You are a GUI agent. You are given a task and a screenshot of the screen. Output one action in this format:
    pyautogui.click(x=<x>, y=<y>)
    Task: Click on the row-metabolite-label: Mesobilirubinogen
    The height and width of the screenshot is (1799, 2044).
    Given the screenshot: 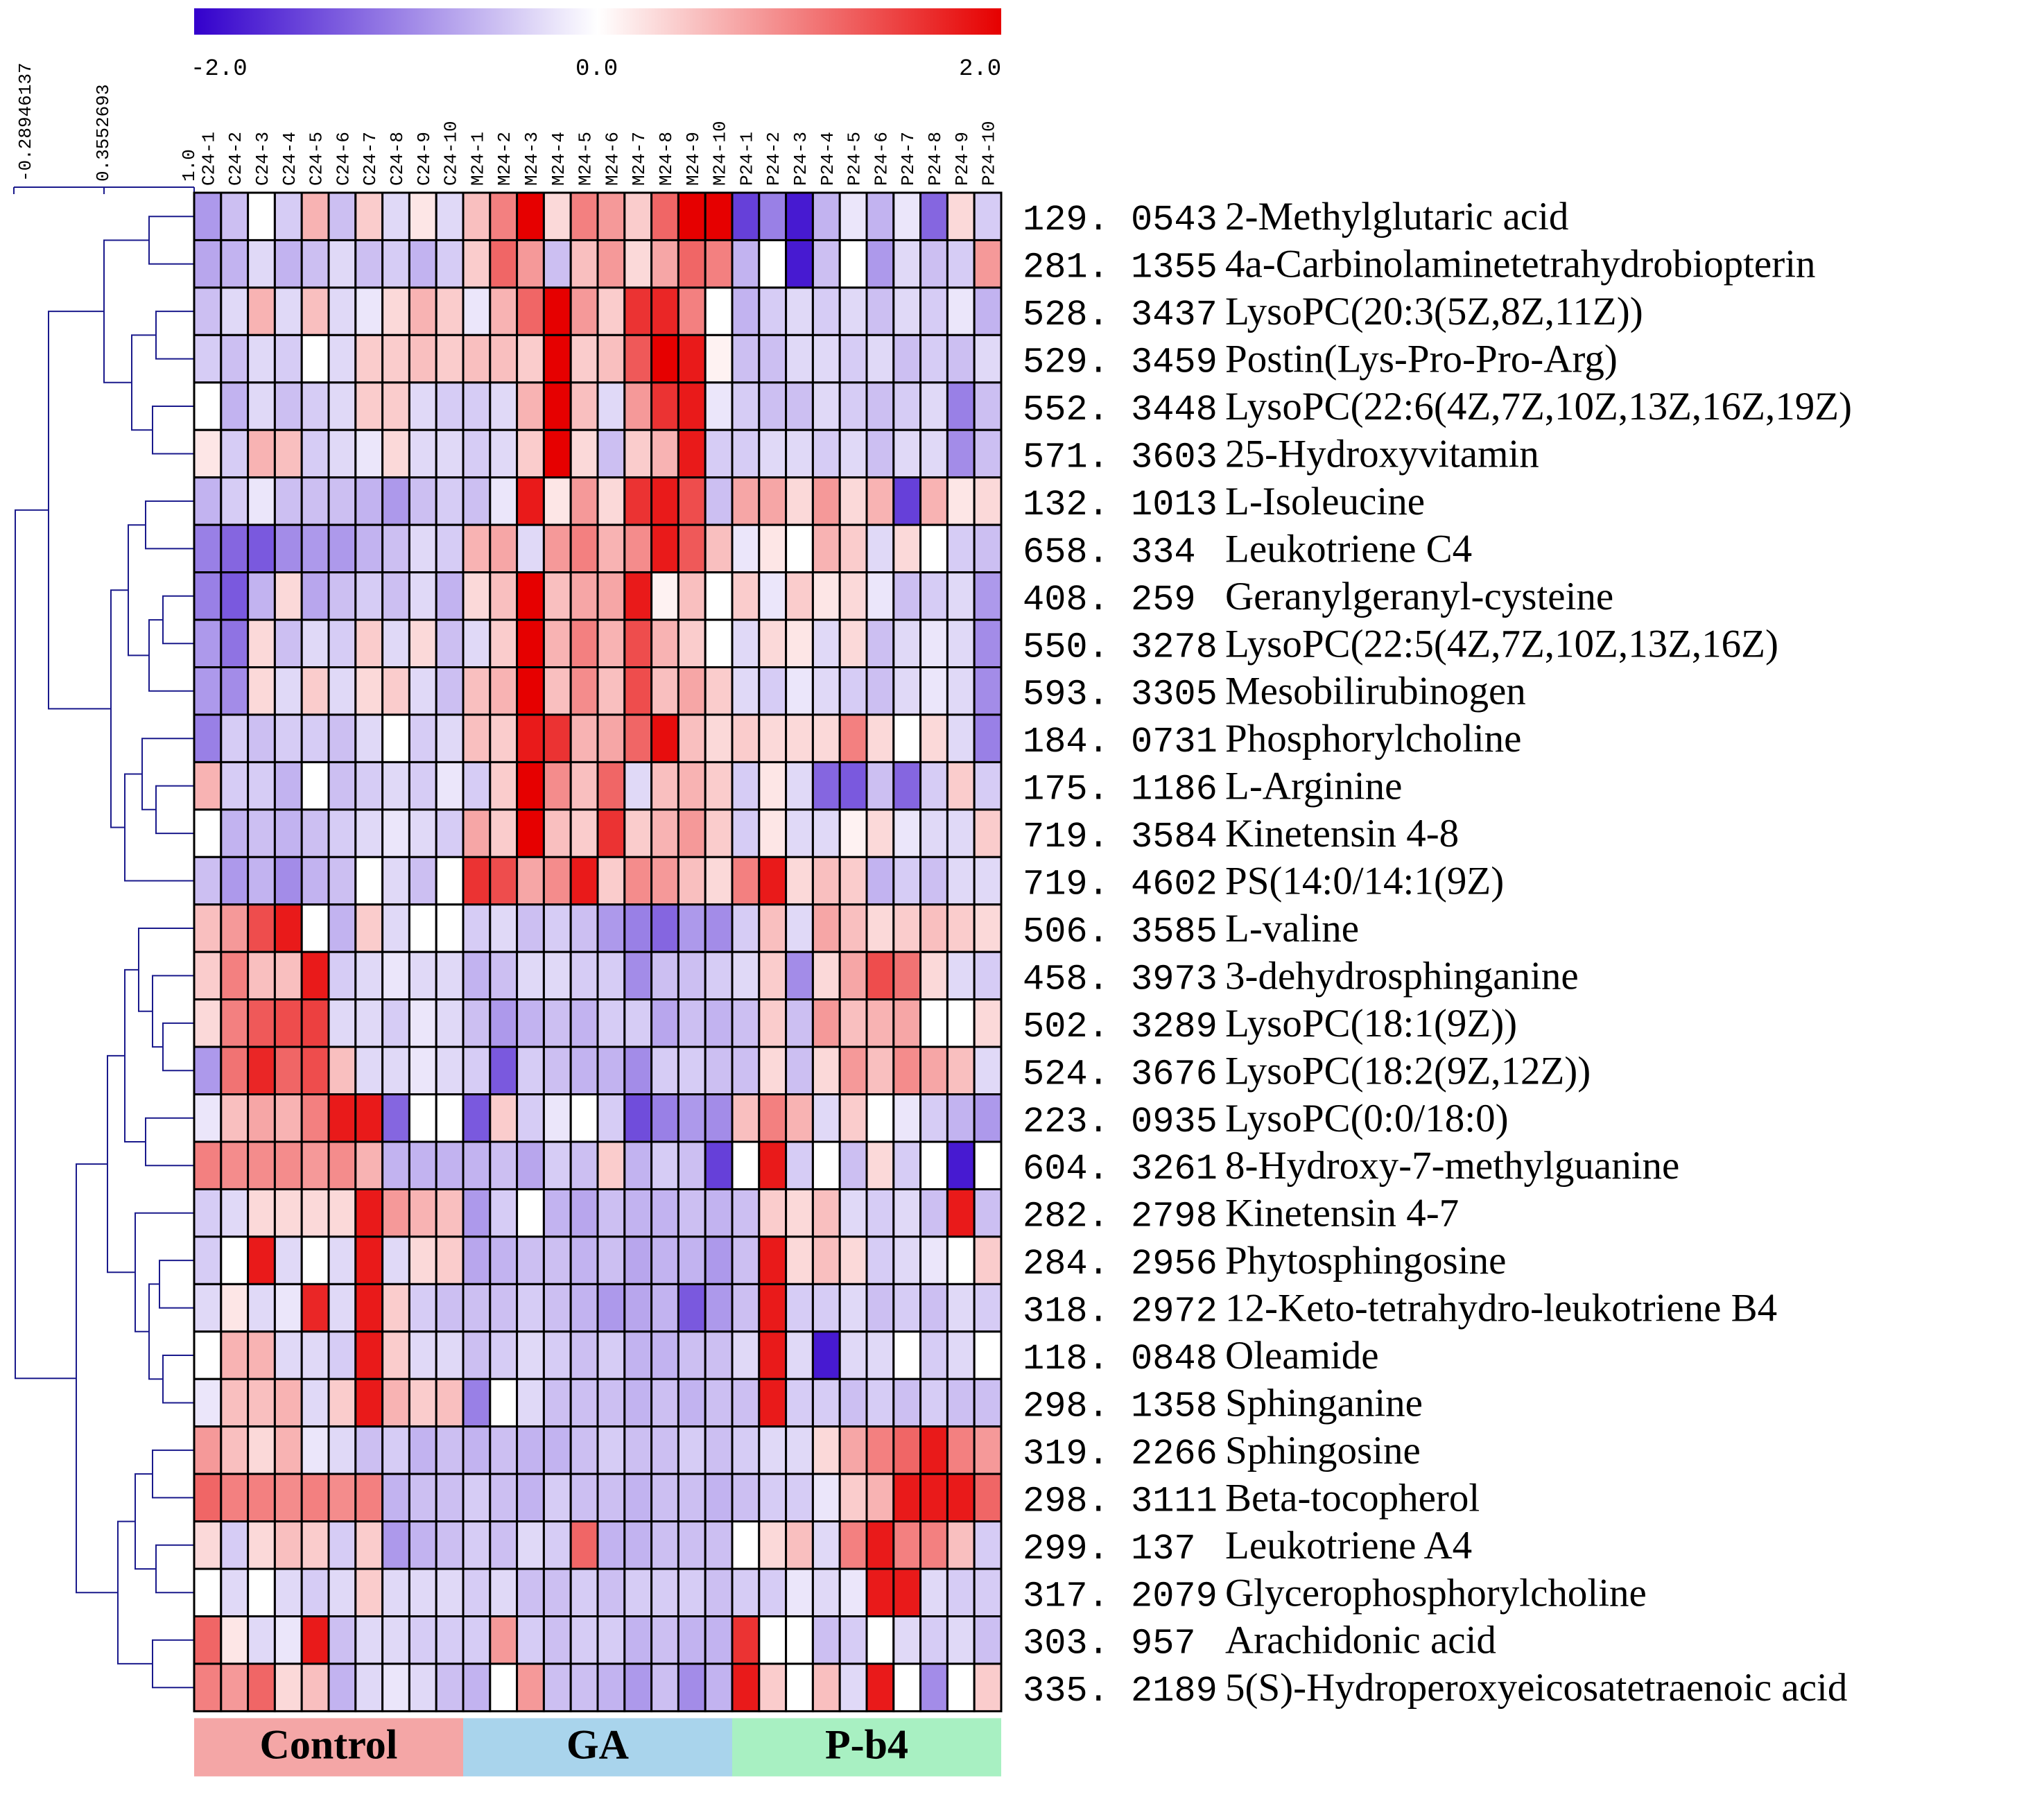 What is the action you would take?
    pyautogui.click(x=1375, y=691)
    